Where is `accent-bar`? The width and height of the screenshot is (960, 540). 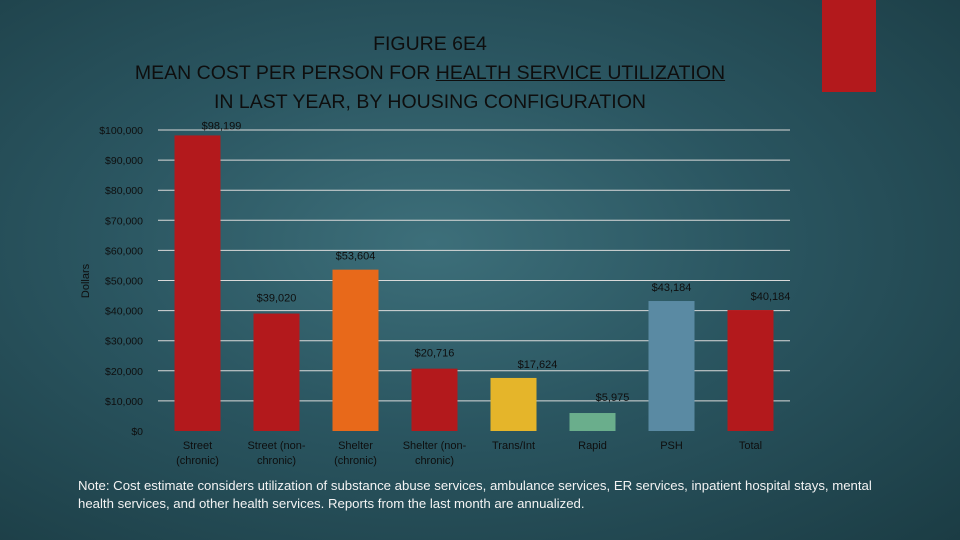
accent-bar is located at coordinates (849, 46).